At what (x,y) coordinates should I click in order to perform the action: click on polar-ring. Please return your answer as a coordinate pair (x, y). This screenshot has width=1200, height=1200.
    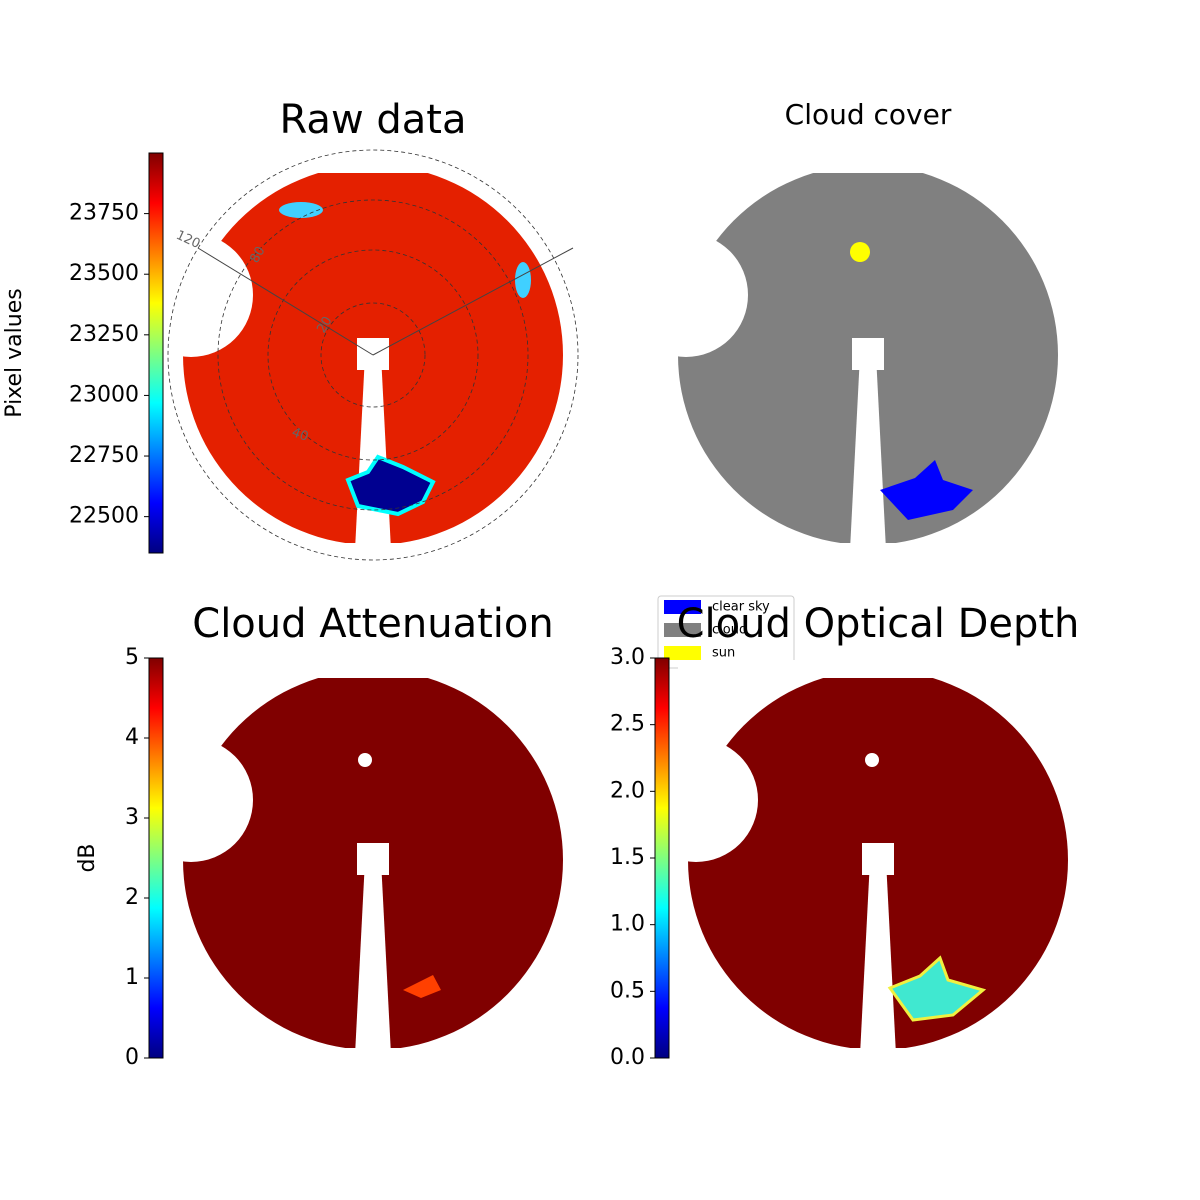
    Looking at the image, I should click on (373, 355).